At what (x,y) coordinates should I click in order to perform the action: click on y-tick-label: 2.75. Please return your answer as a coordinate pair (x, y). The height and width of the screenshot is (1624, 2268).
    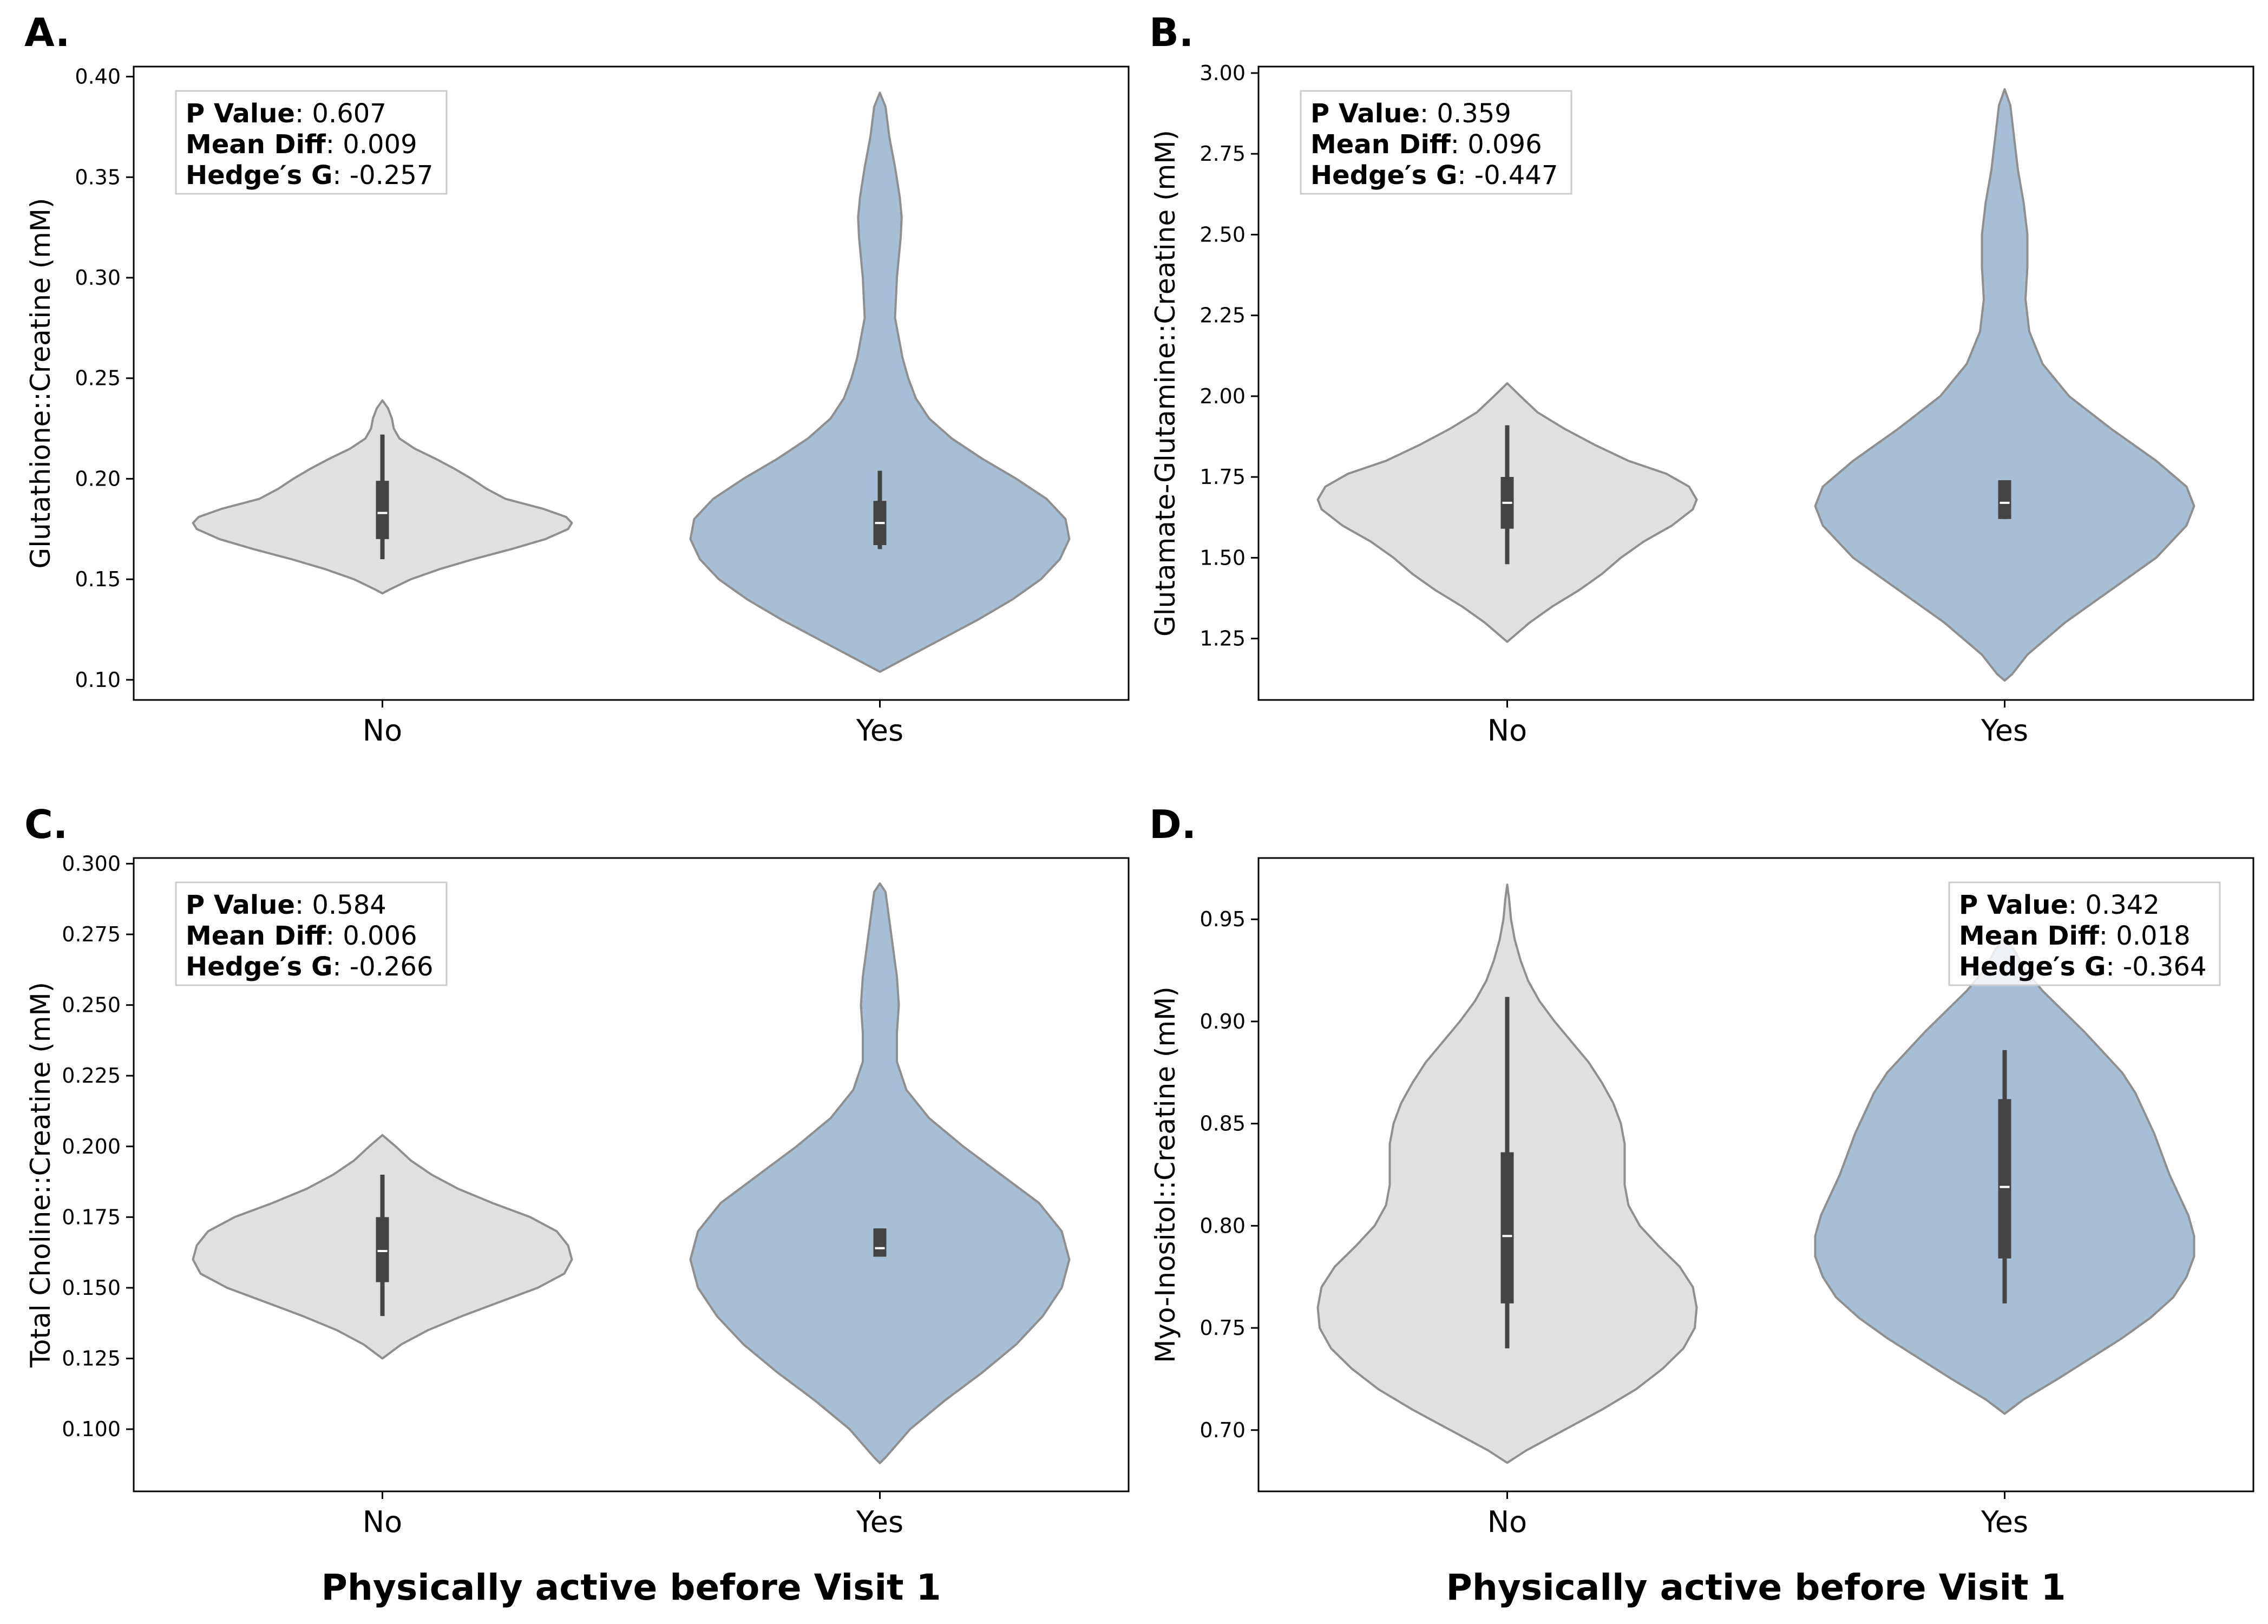
    Looking at the image, I should click on (1223, 154).